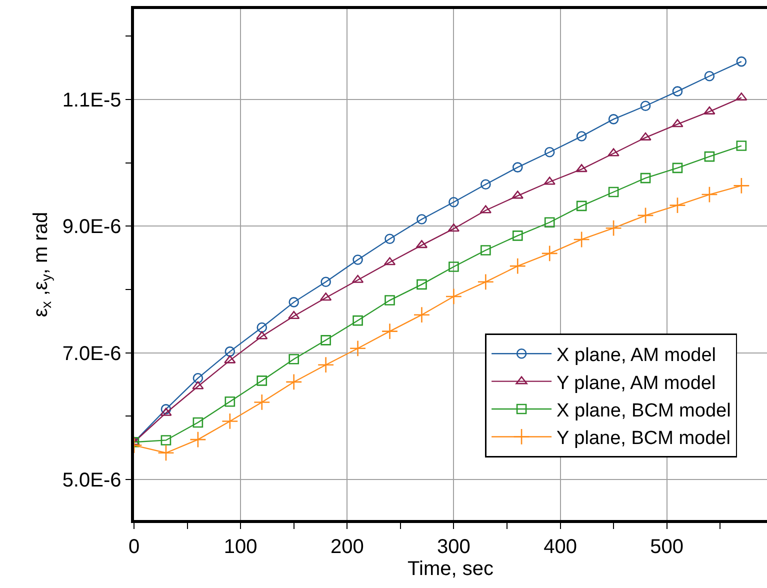 The image size is (767, 588). I want to click on y-tick-label: 5.0E-6, so click(92, 480).